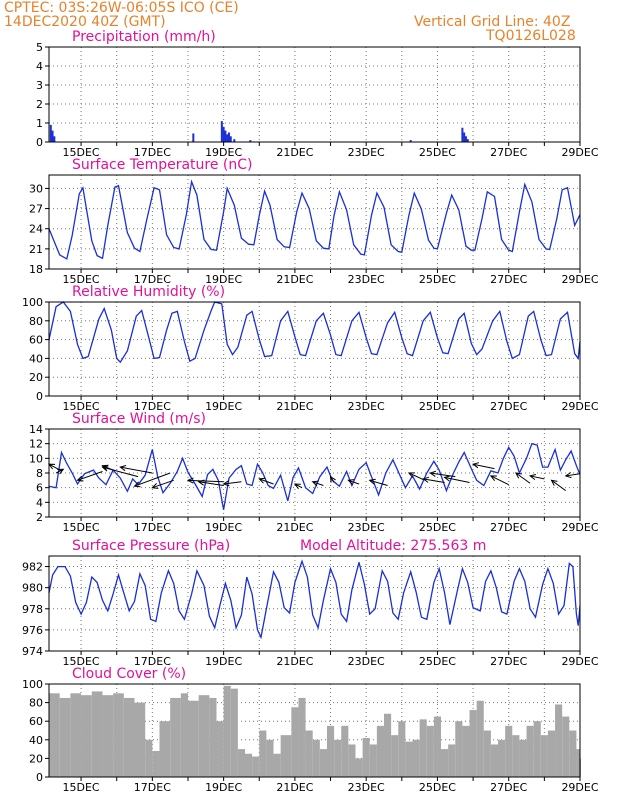 This screenshot has width=618, height=800. I want to click on cloud-cover-title: Cloud Cover (%), so click(129, 674).